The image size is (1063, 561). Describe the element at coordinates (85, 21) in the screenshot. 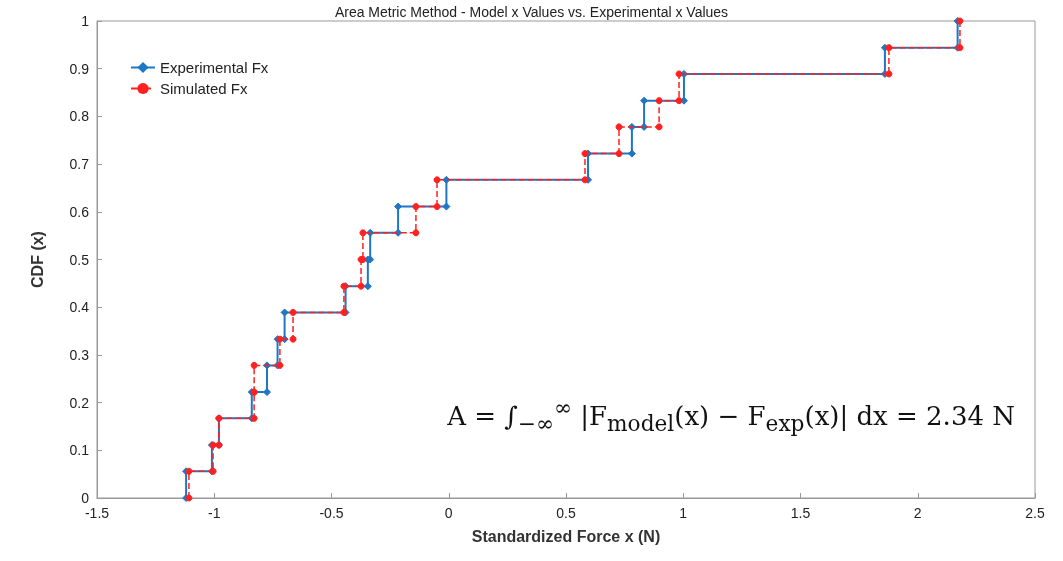

I see `y-tick-label: 1` at that location.